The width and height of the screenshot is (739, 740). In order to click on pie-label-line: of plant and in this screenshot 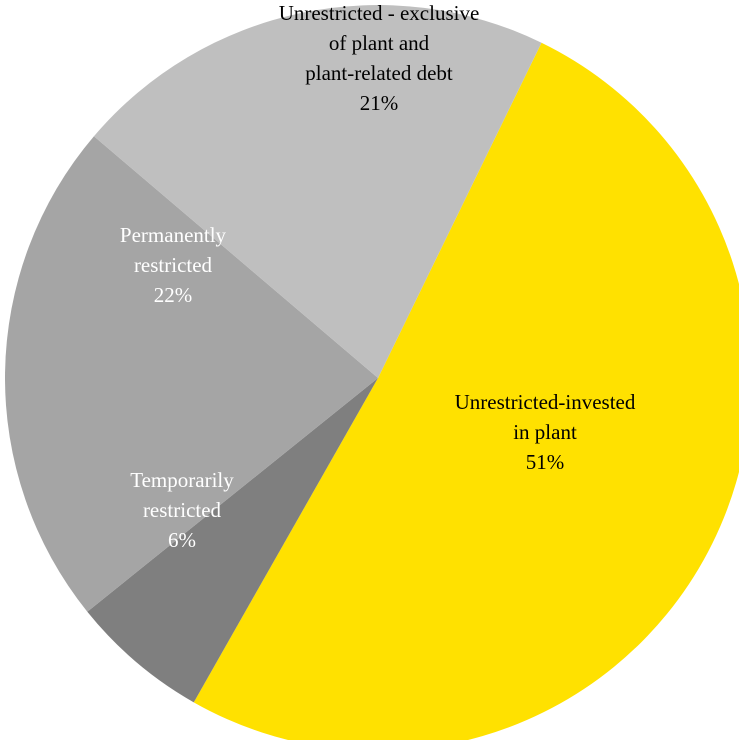, I will do `click(379, 43)`.